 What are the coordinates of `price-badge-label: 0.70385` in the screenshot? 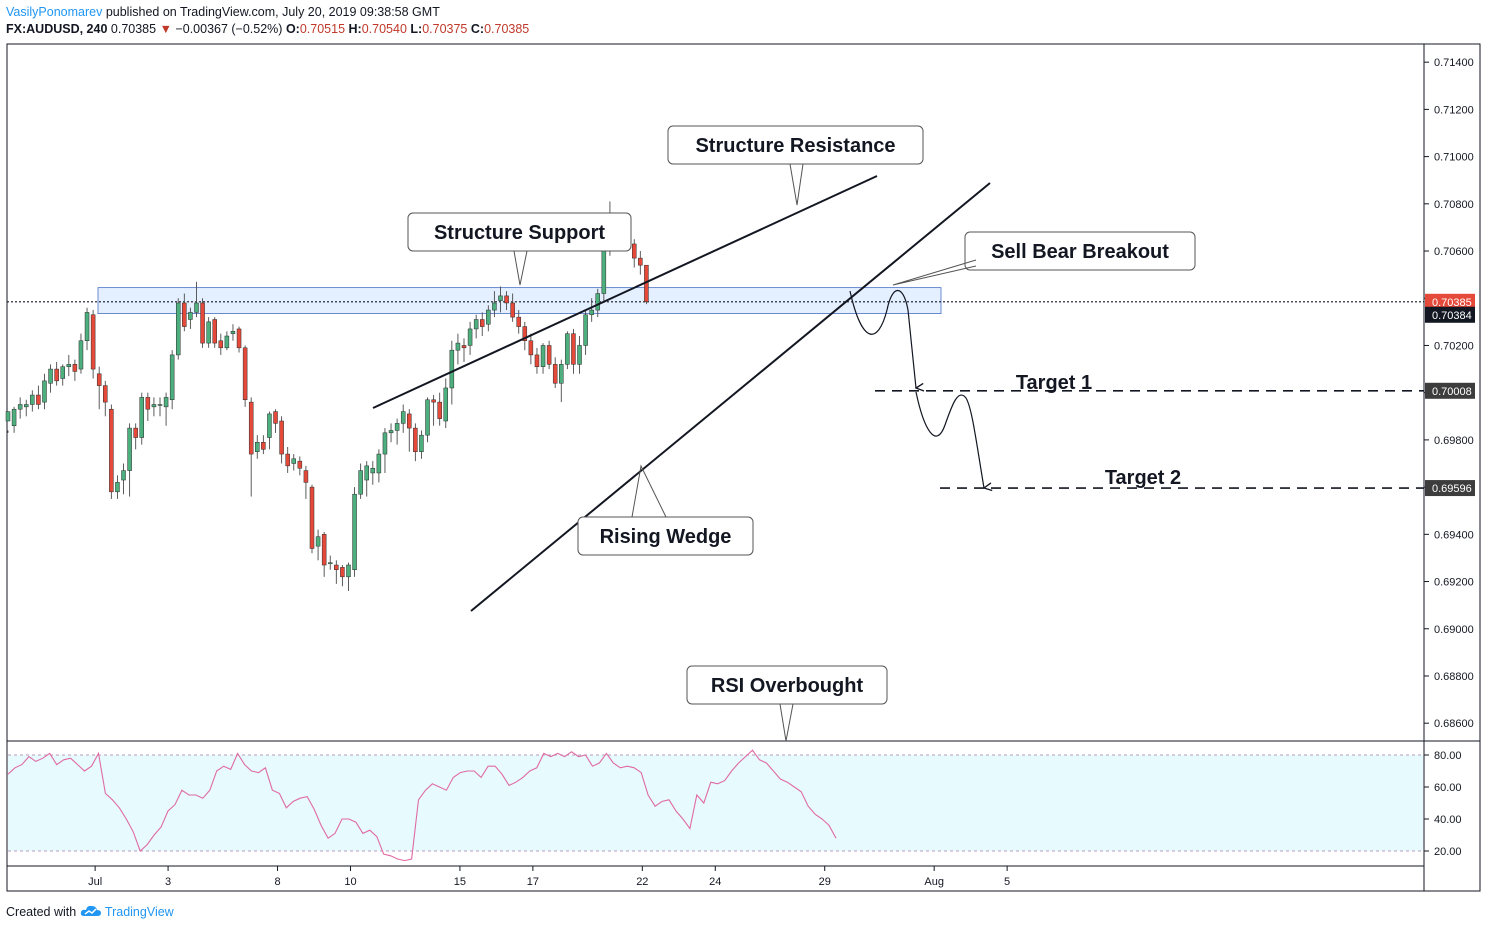 It's located at (1452, 303).